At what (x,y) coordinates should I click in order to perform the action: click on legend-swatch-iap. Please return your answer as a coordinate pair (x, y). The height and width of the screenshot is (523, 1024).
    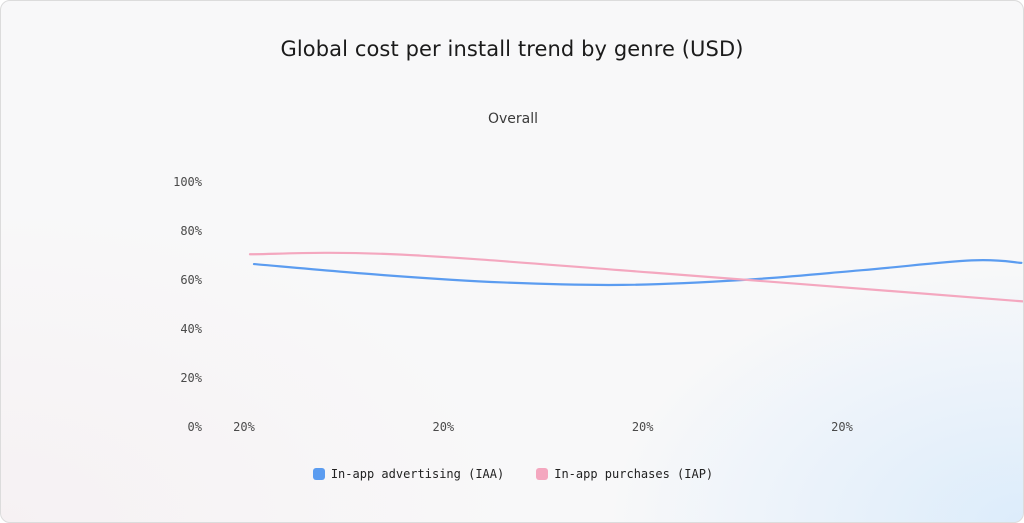
    Looking at the image, I should click on (542, 474).